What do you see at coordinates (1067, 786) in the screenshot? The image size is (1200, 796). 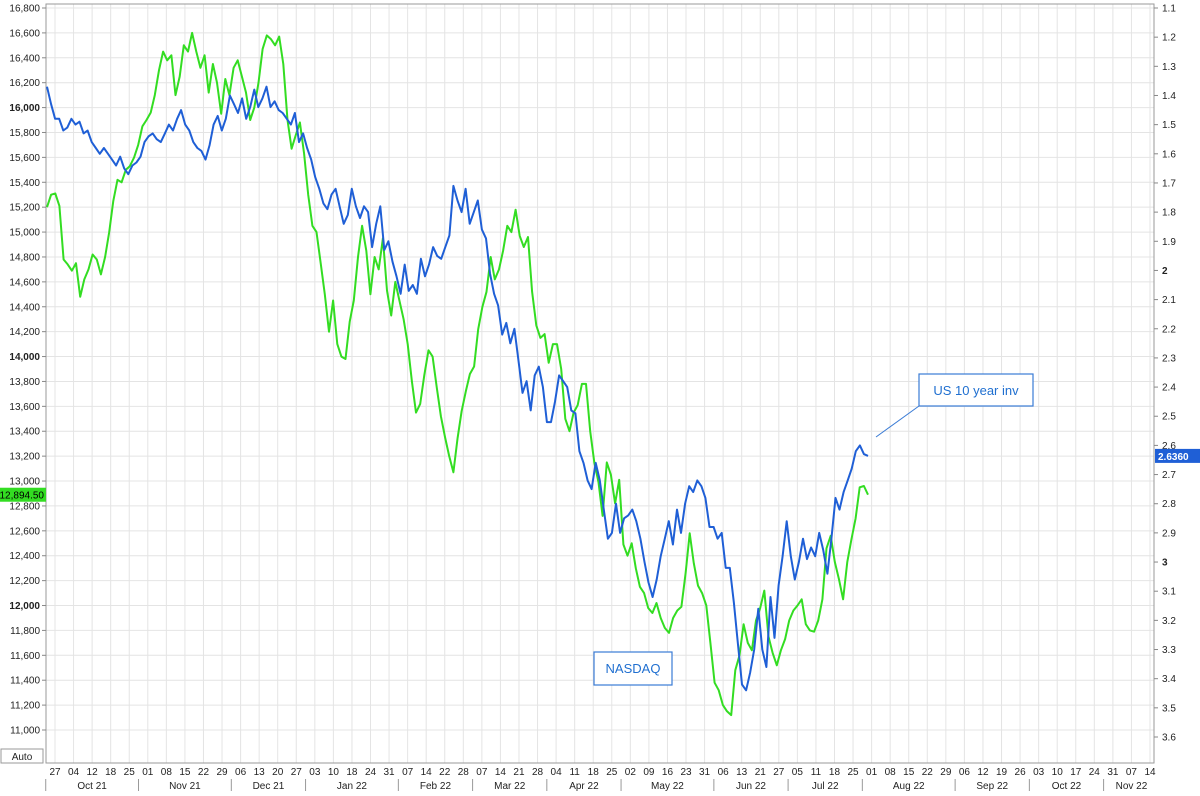 I see `x-month-label: Oct 22` at bounding box center [1067, 786].